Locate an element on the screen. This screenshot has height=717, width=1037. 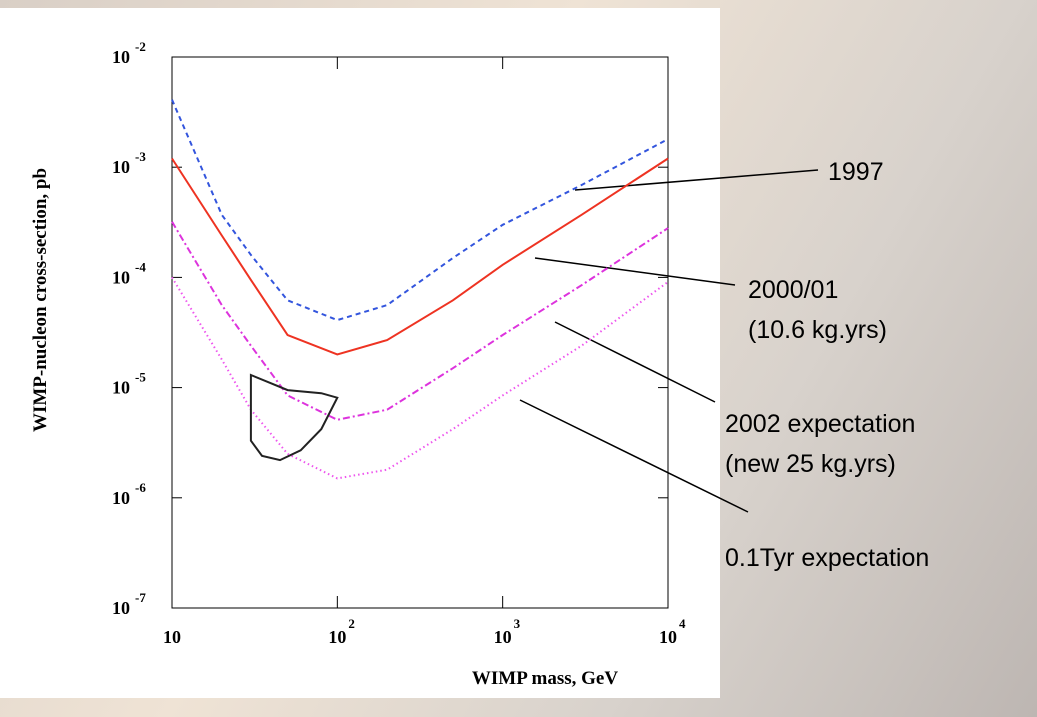
annotation: 2000/01 is located at coordinates (793, 290).